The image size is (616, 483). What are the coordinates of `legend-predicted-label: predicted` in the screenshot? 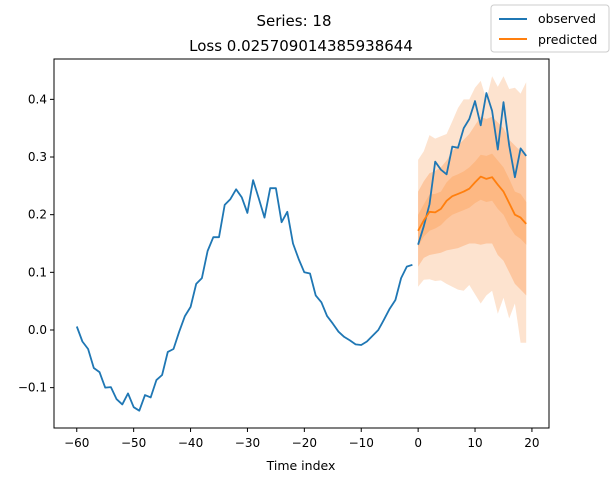 It's located at (567, 39).